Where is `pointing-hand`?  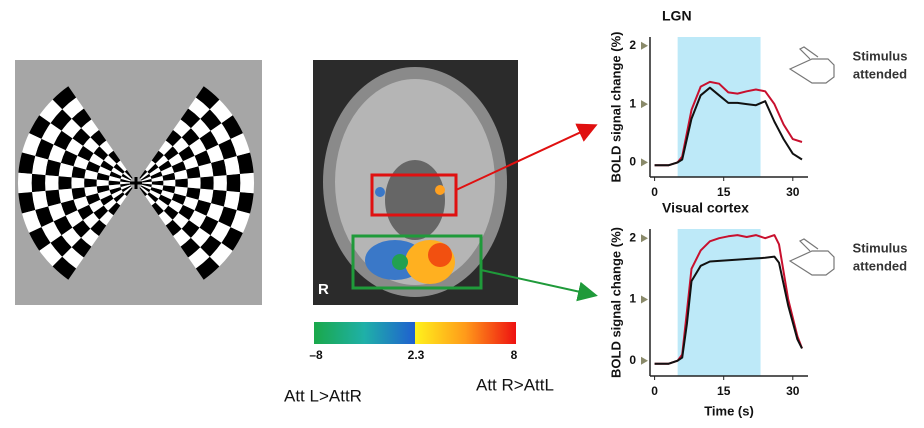 pointing-hand is located at coordinates (811, 65).